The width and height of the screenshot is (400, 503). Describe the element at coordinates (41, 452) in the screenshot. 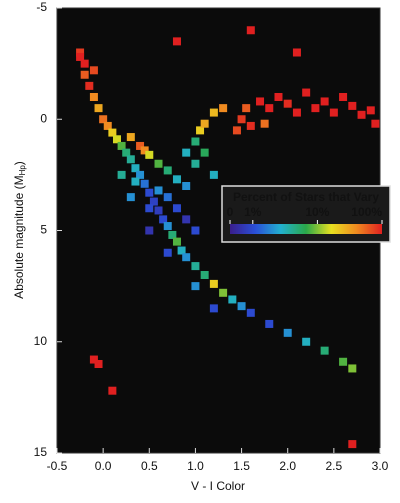

I see `y-tick-label: 15` at that location.